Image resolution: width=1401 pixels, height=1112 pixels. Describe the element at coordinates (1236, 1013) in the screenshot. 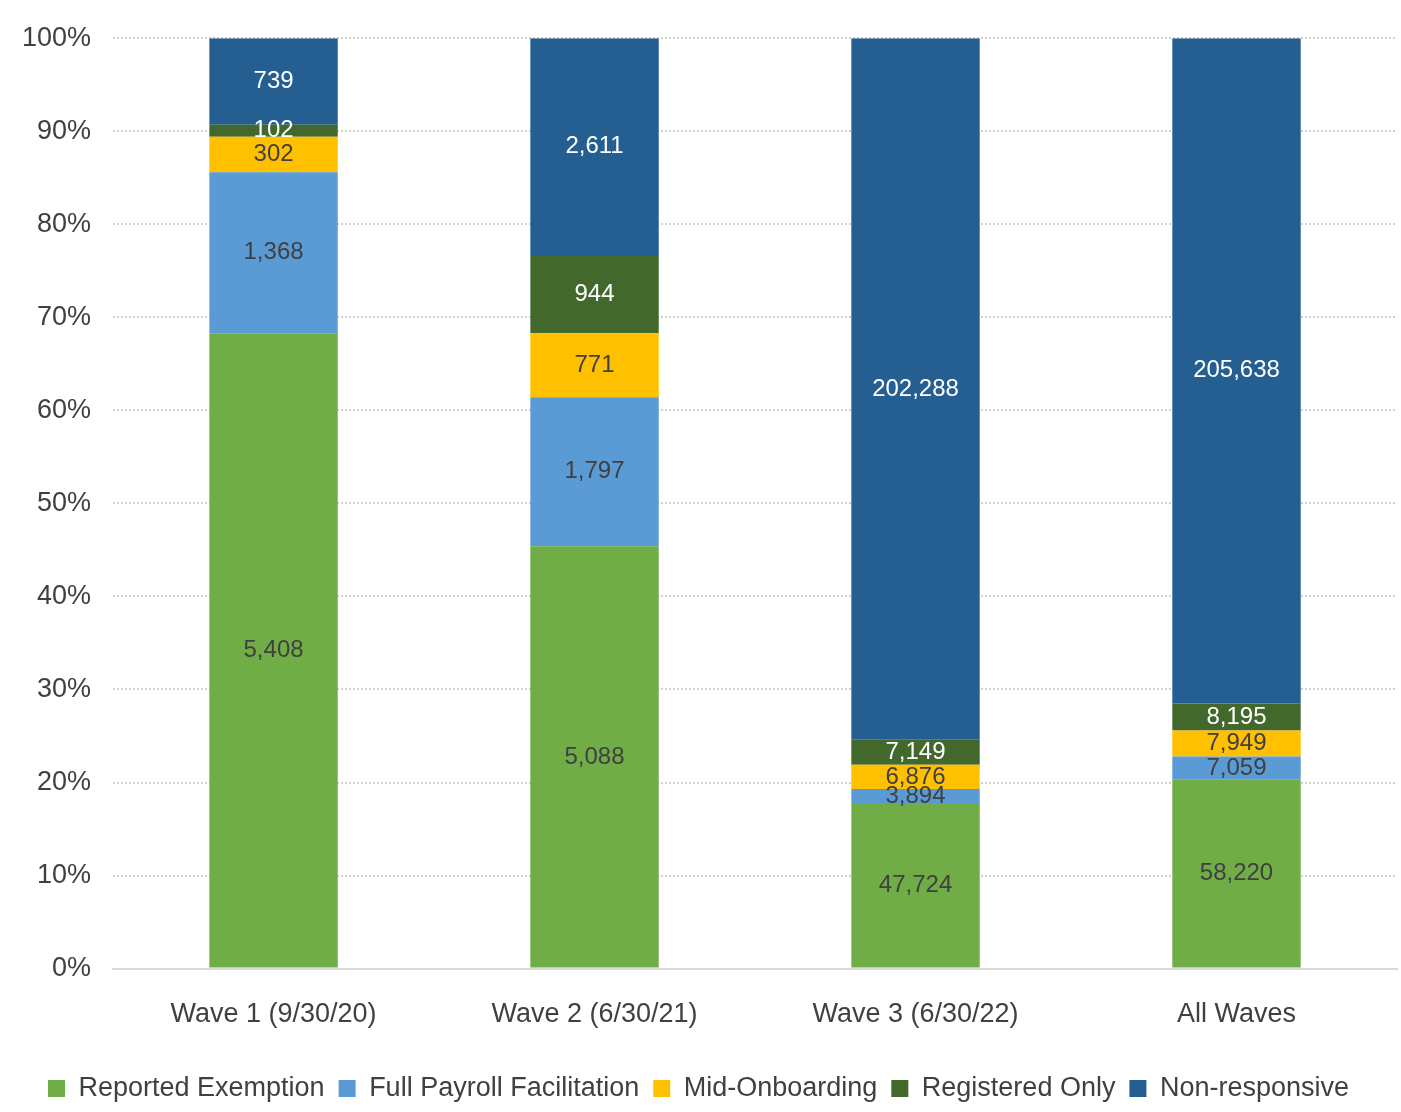

I see `x-tick-label: All Waves` at that location.